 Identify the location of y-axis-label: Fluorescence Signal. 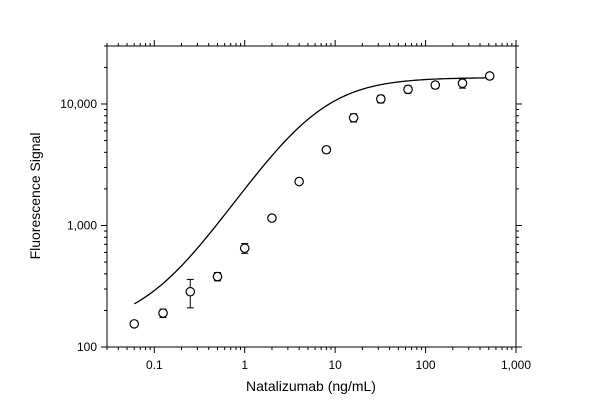
(35, 196).